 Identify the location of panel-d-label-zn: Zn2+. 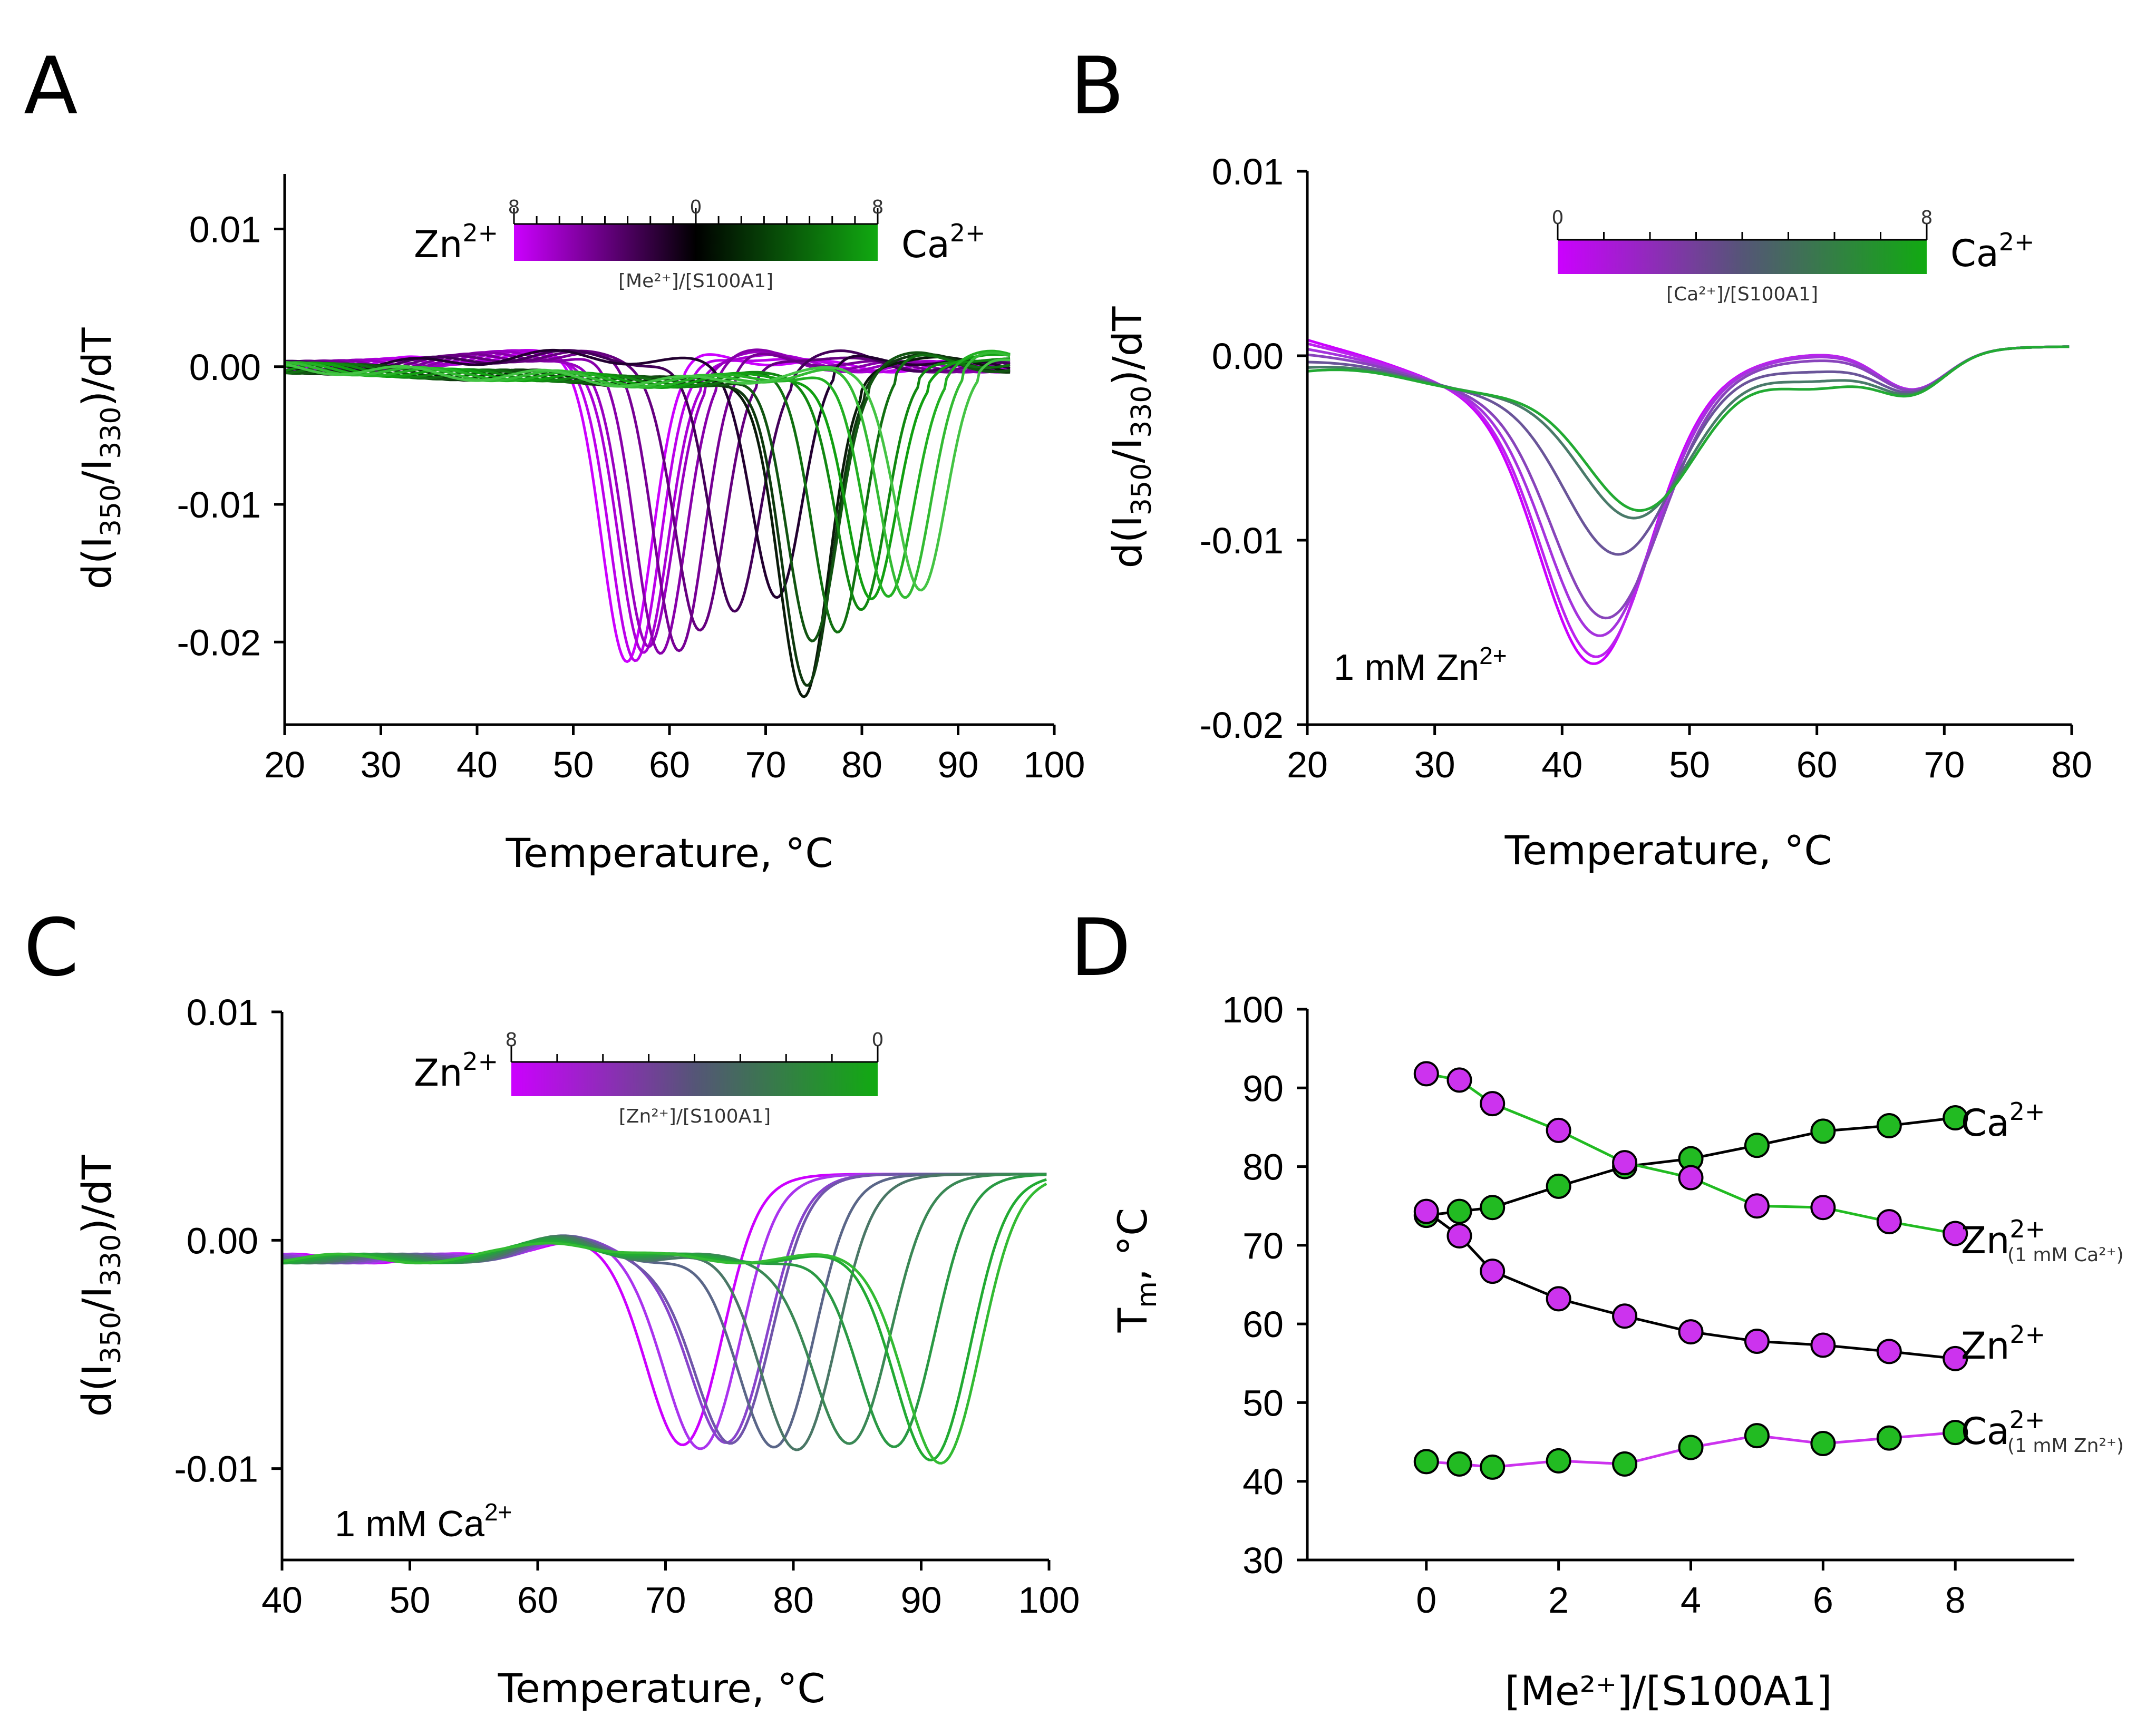
(2003, 1344).